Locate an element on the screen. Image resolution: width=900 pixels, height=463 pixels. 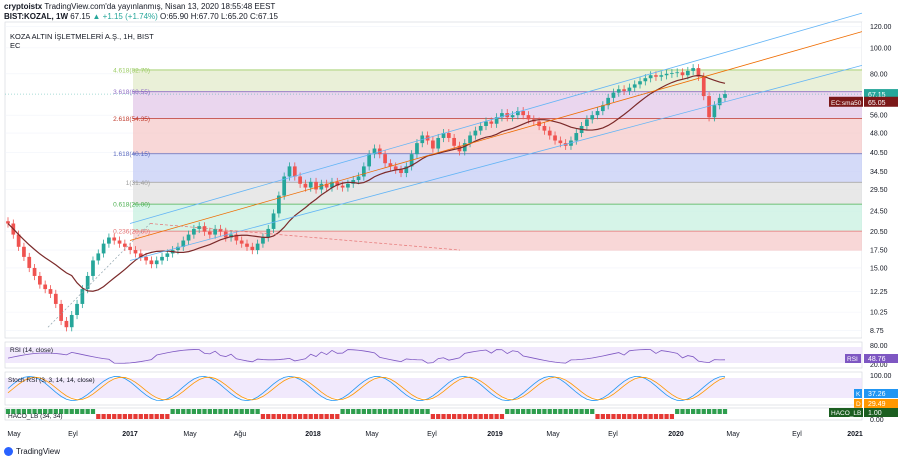
price-tick-label: 8.75 is located at coordinates (877, 331).